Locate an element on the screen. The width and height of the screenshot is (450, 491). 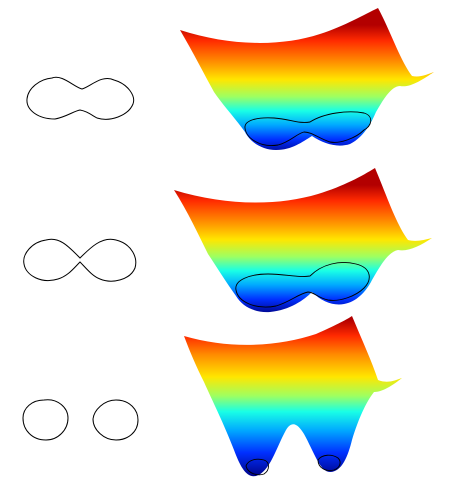
surface-level-curve-3a is located at coordinates (257, 467).